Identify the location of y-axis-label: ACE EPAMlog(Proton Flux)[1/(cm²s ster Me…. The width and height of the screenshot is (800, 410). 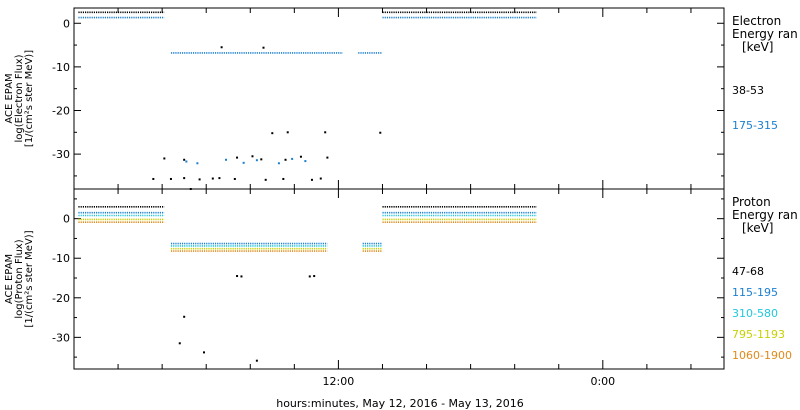
(19, 278).